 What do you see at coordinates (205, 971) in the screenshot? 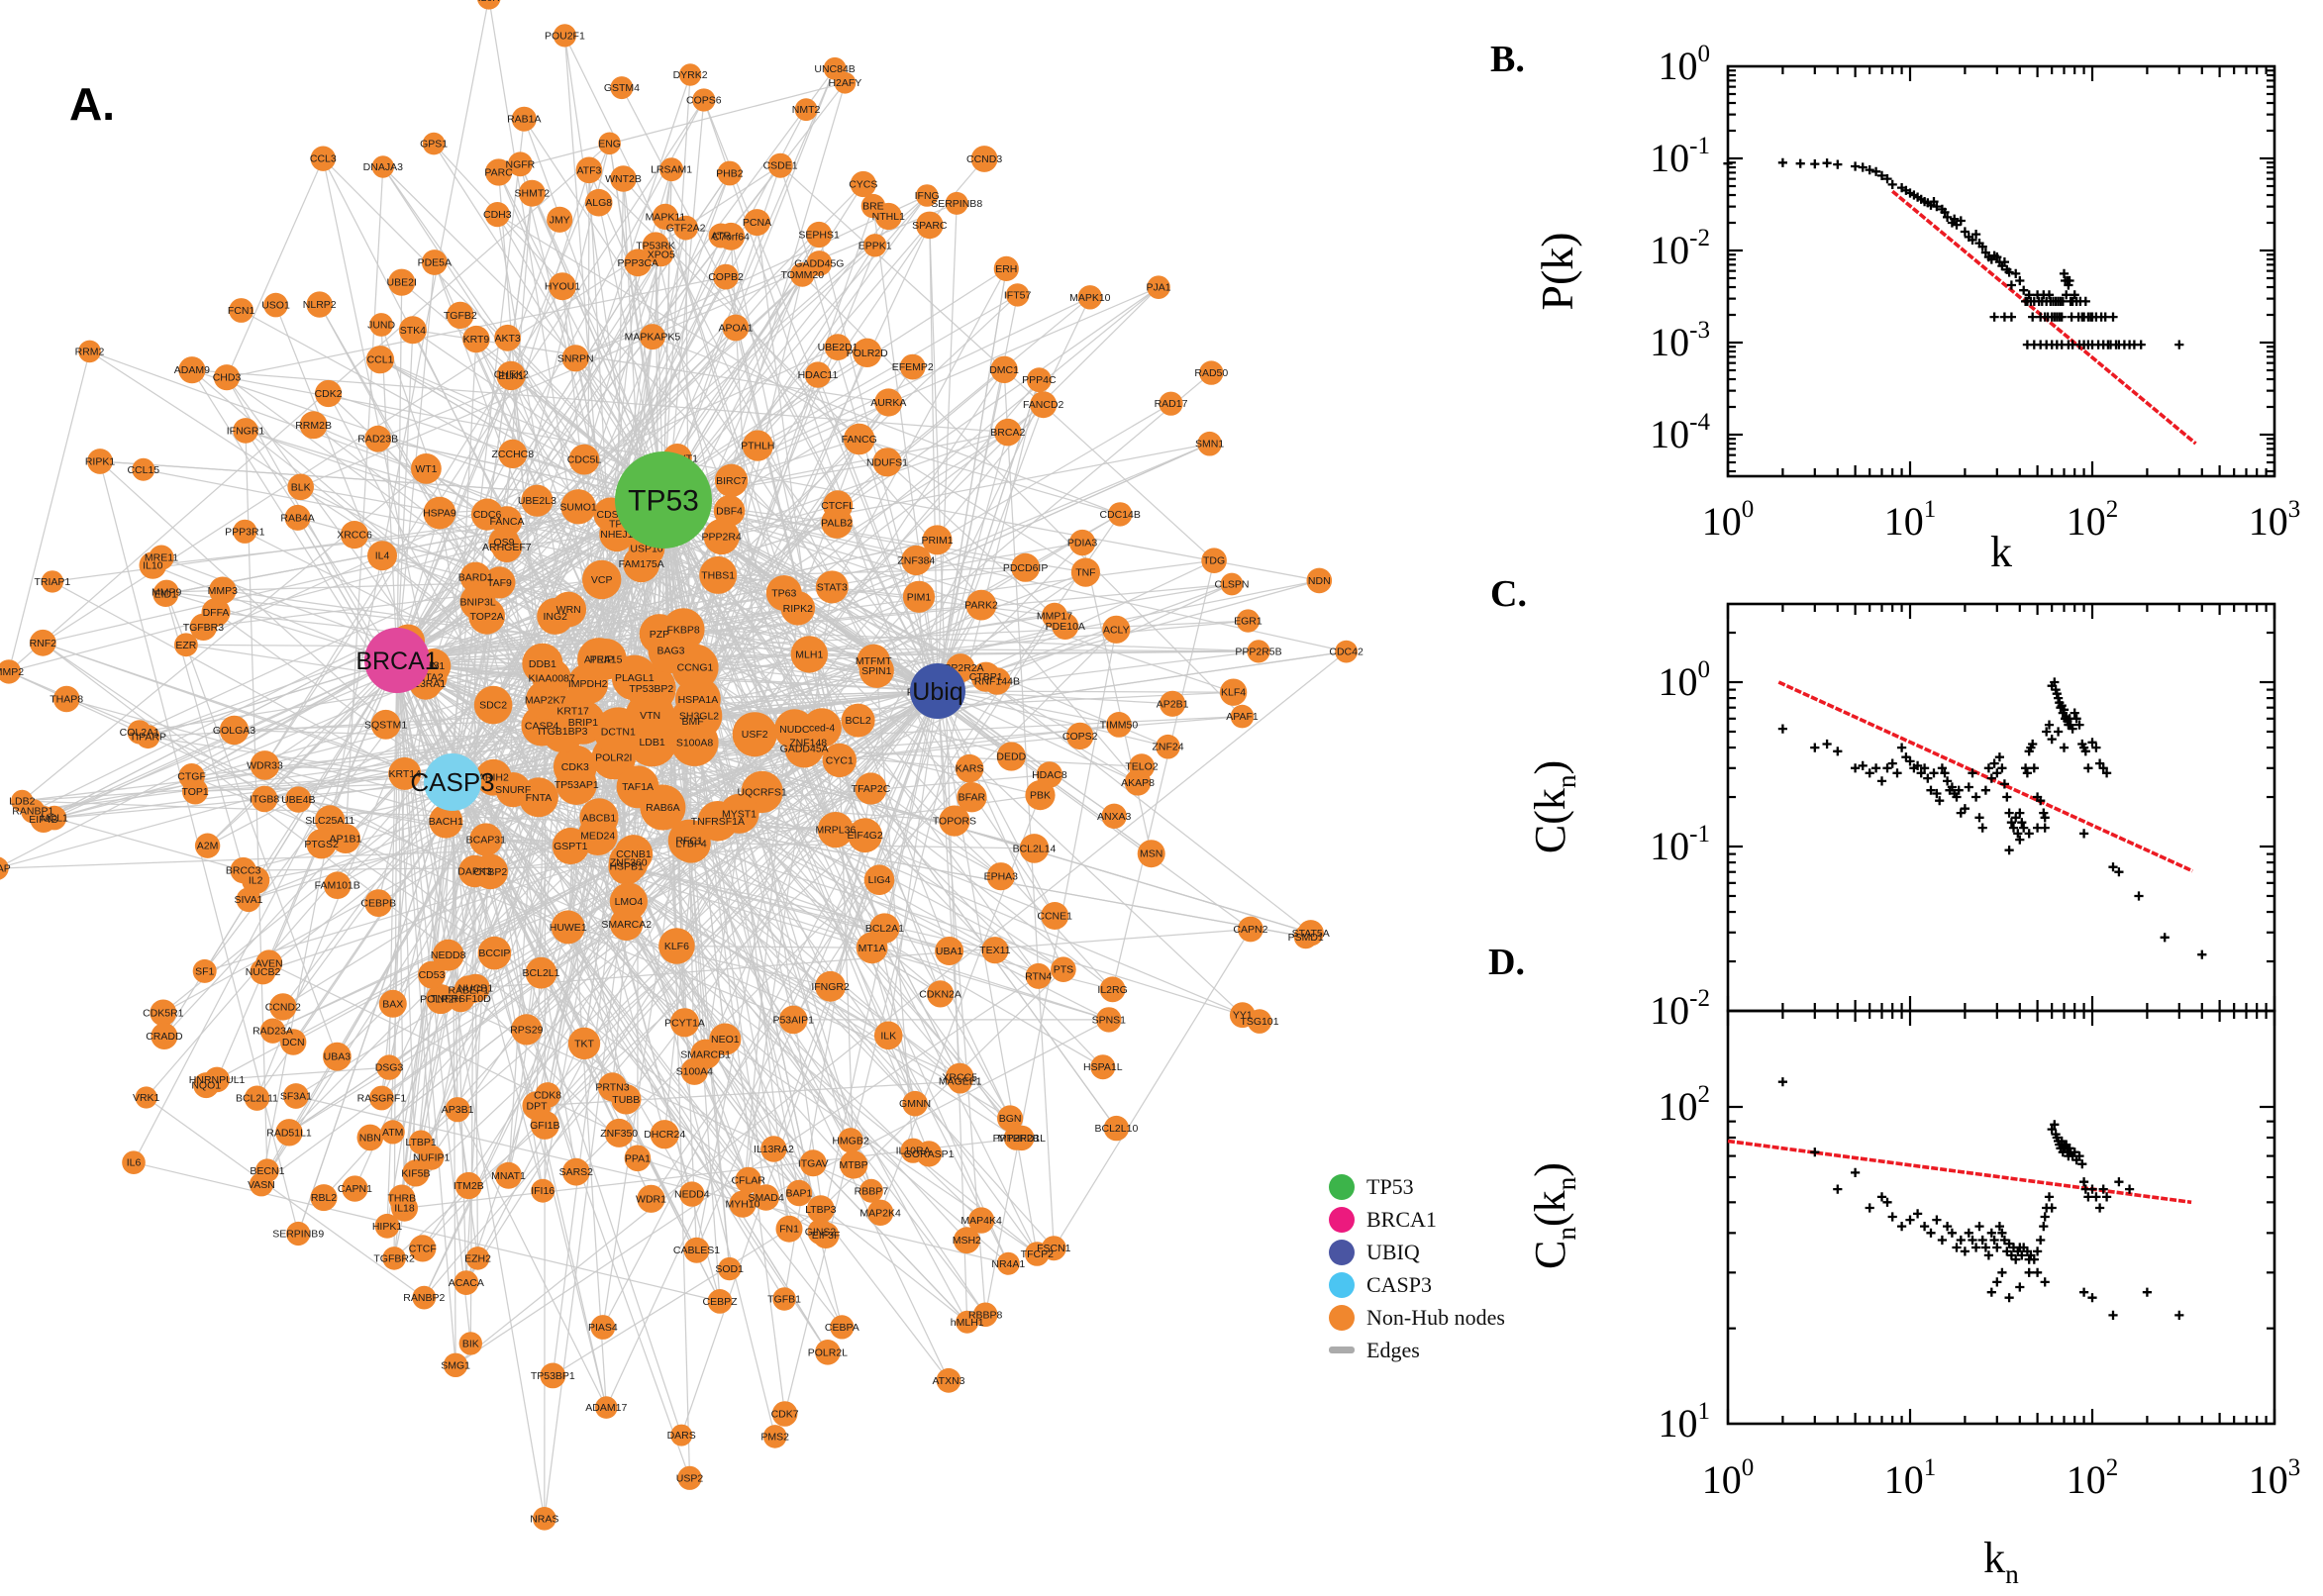
I see `network-node-label: SF1` at bounding box center [205, 971].